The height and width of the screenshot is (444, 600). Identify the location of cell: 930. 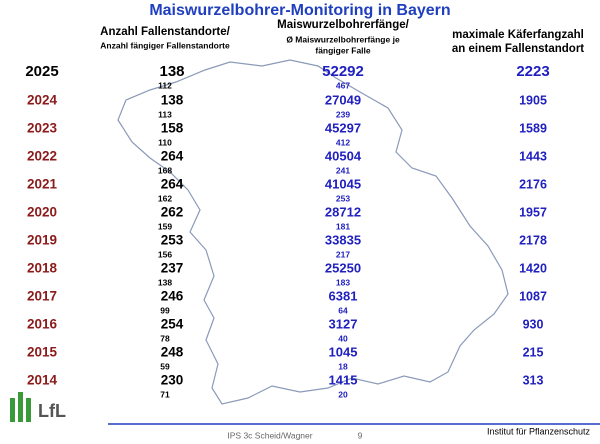
(533, 324).